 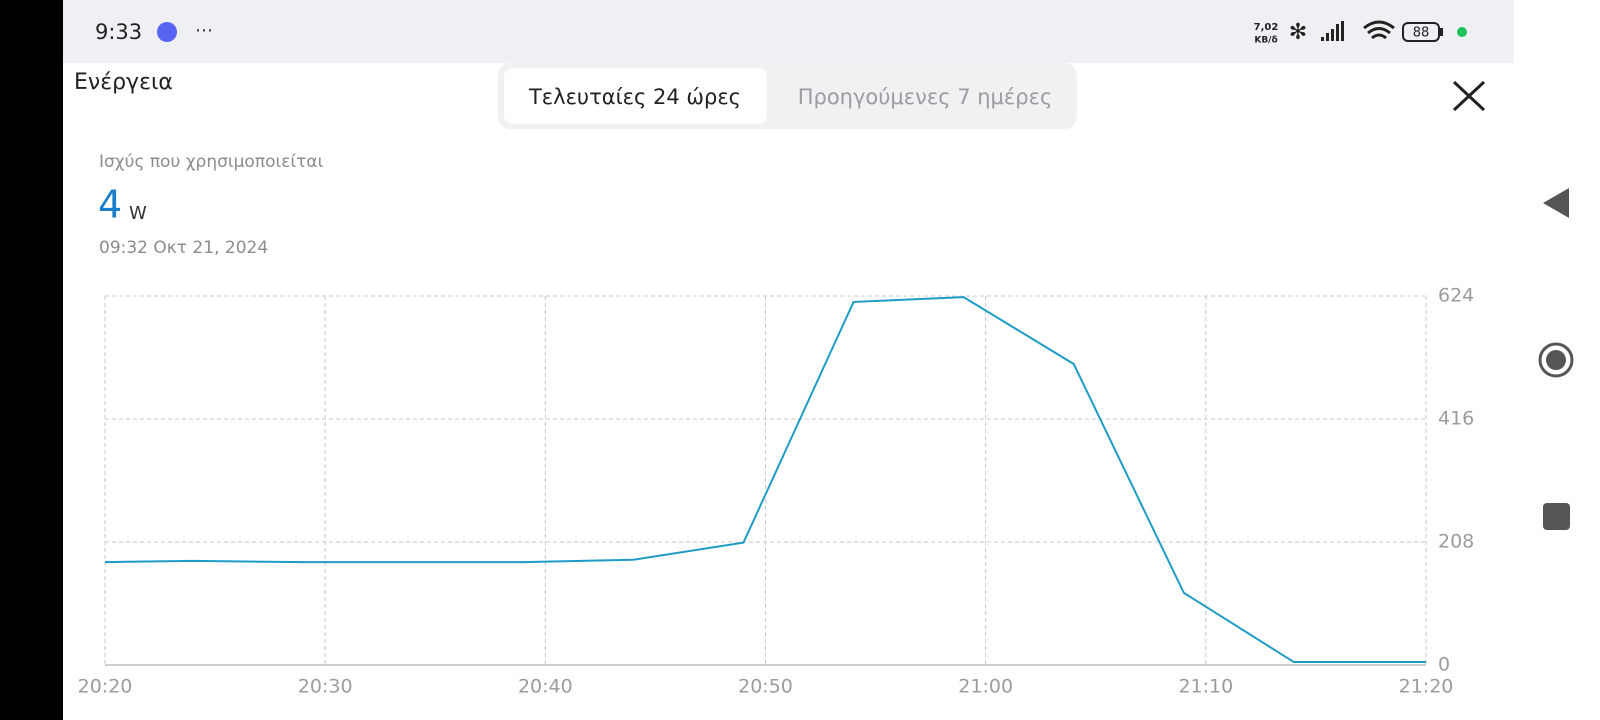 I want to click on metric-unit: W, so click(x=138, y=213).